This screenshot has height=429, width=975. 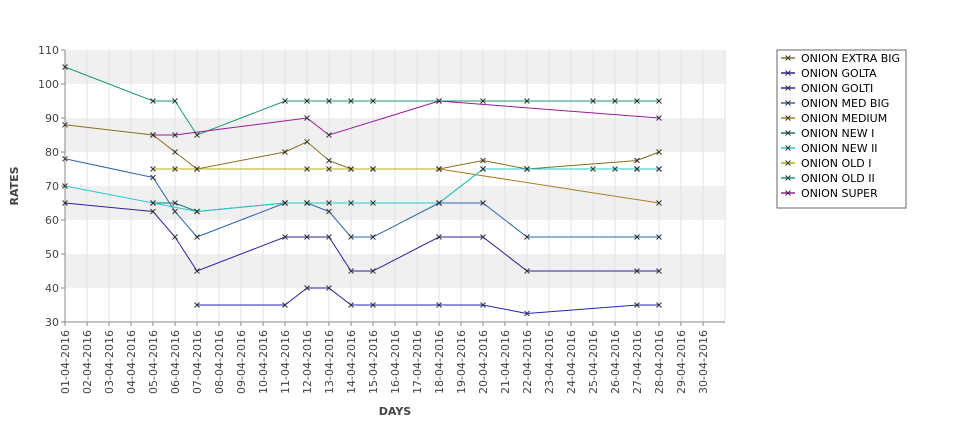 I want to click on x-axis-title: DAYS, so click(x=395, y=411).